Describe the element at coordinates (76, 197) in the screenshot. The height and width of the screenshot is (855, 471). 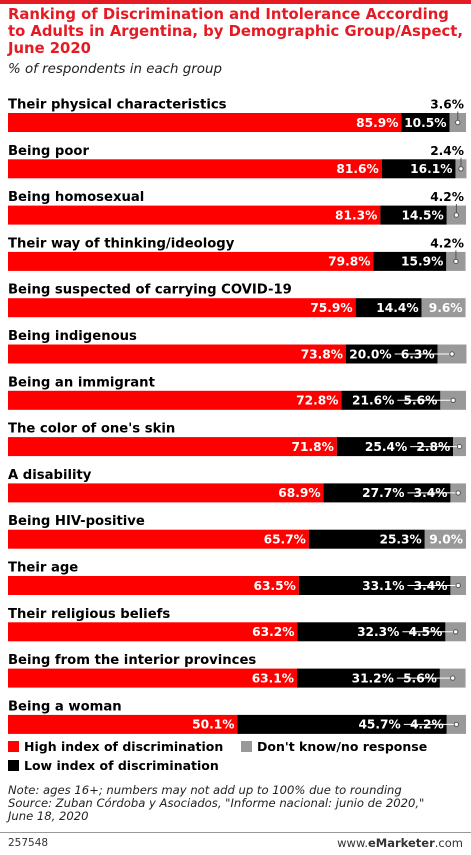
I see `category-label: Being homosexual` at that location.